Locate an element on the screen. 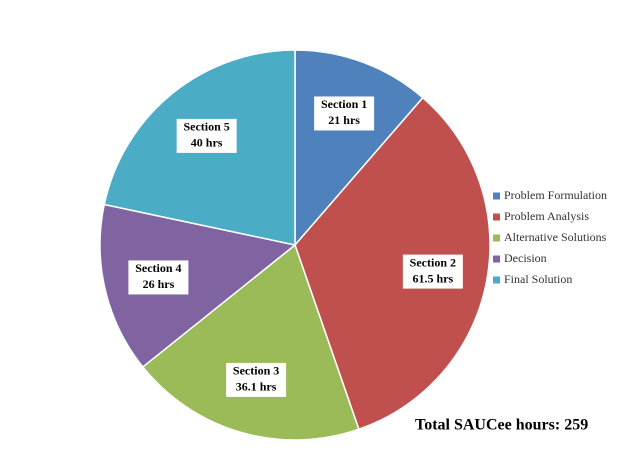 The image size is (640, 464). legend-label: Problem Analysis is located at coordinates (546, 216).